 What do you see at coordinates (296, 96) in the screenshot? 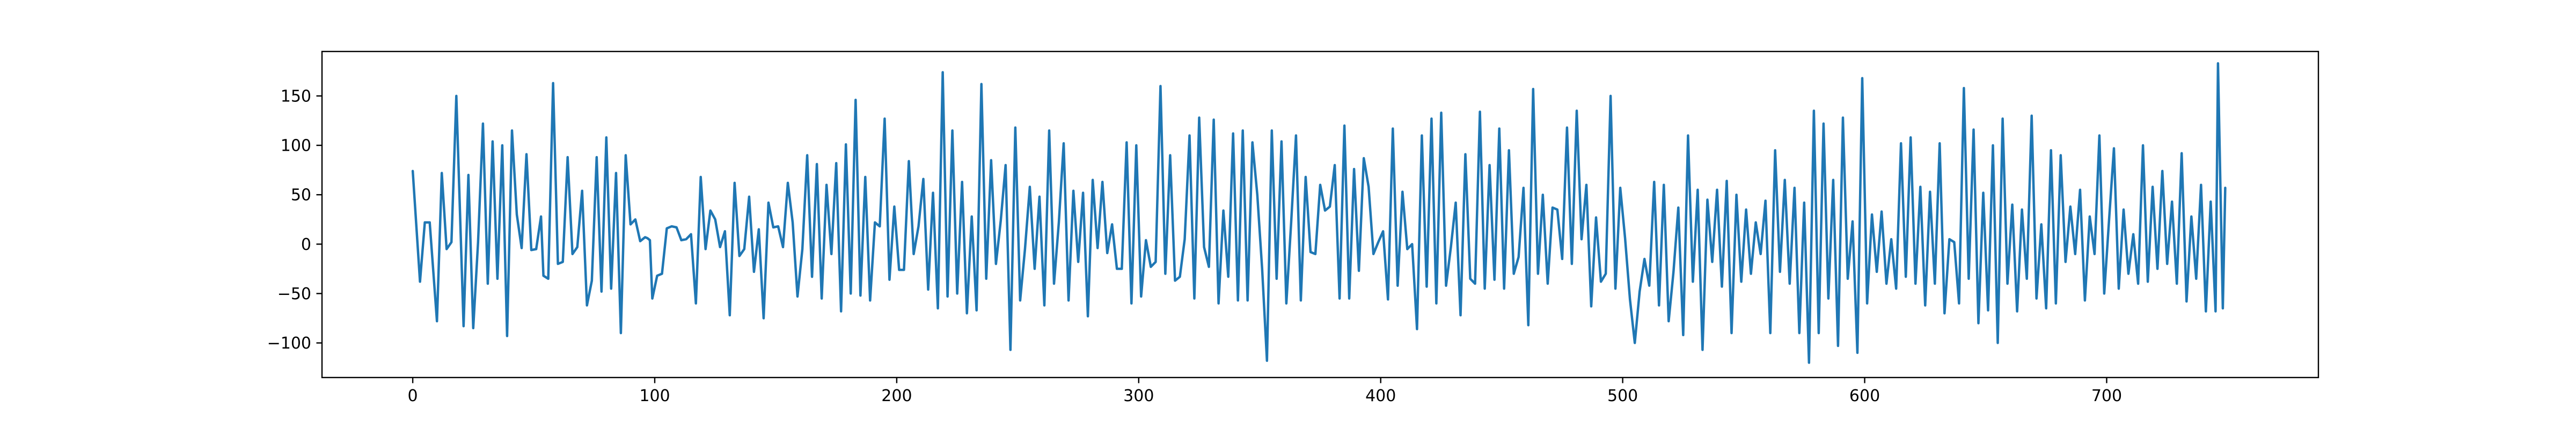
I see `y-tick-label: 150` at bounding box center [296, 96].